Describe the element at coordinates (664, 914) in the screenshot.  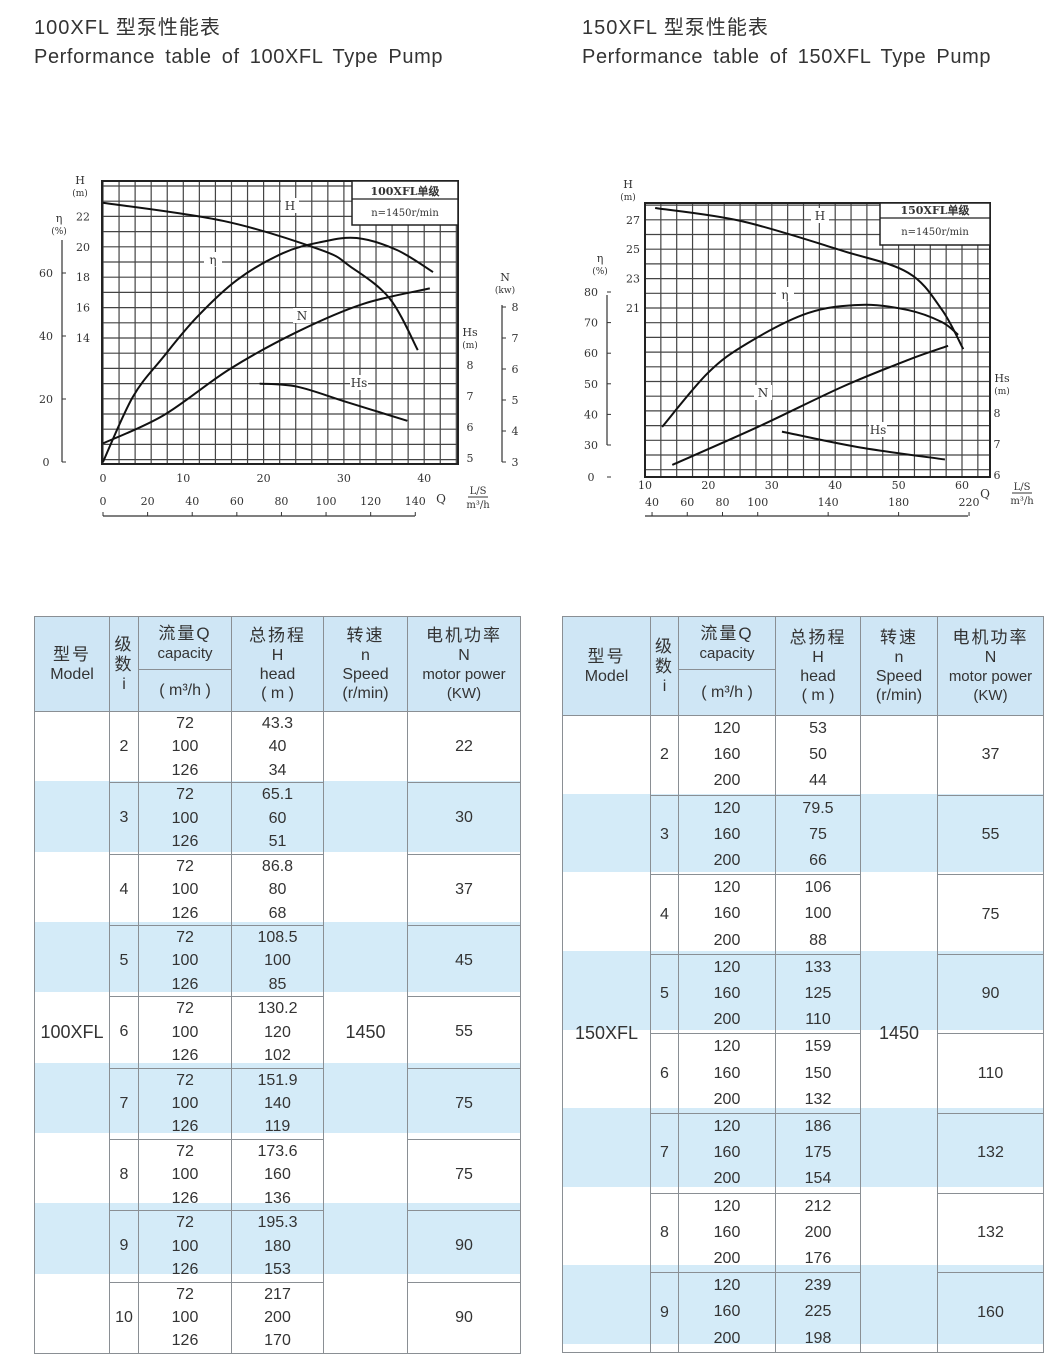
I see `stage-cell: 4` at that location.